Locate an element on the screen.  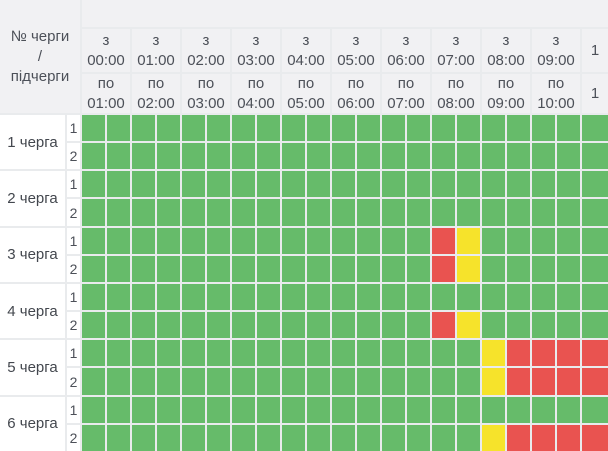
time-col-to-header: по 04:00 is located at coordinates (256, 93).